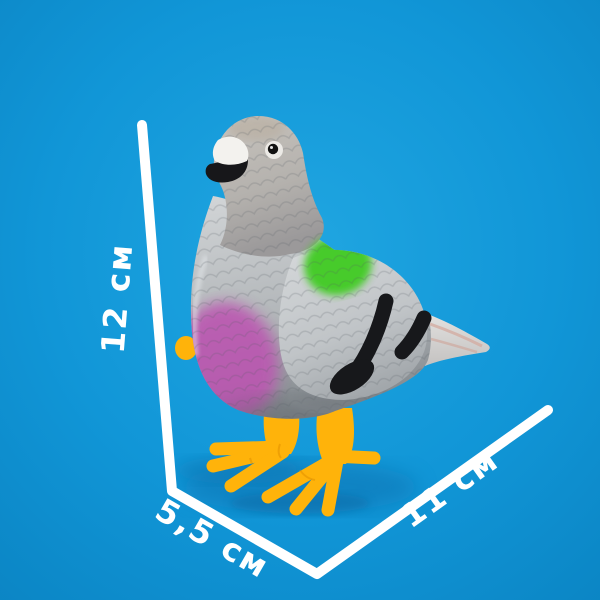  I want to click on windup-key, so click(186, 348).